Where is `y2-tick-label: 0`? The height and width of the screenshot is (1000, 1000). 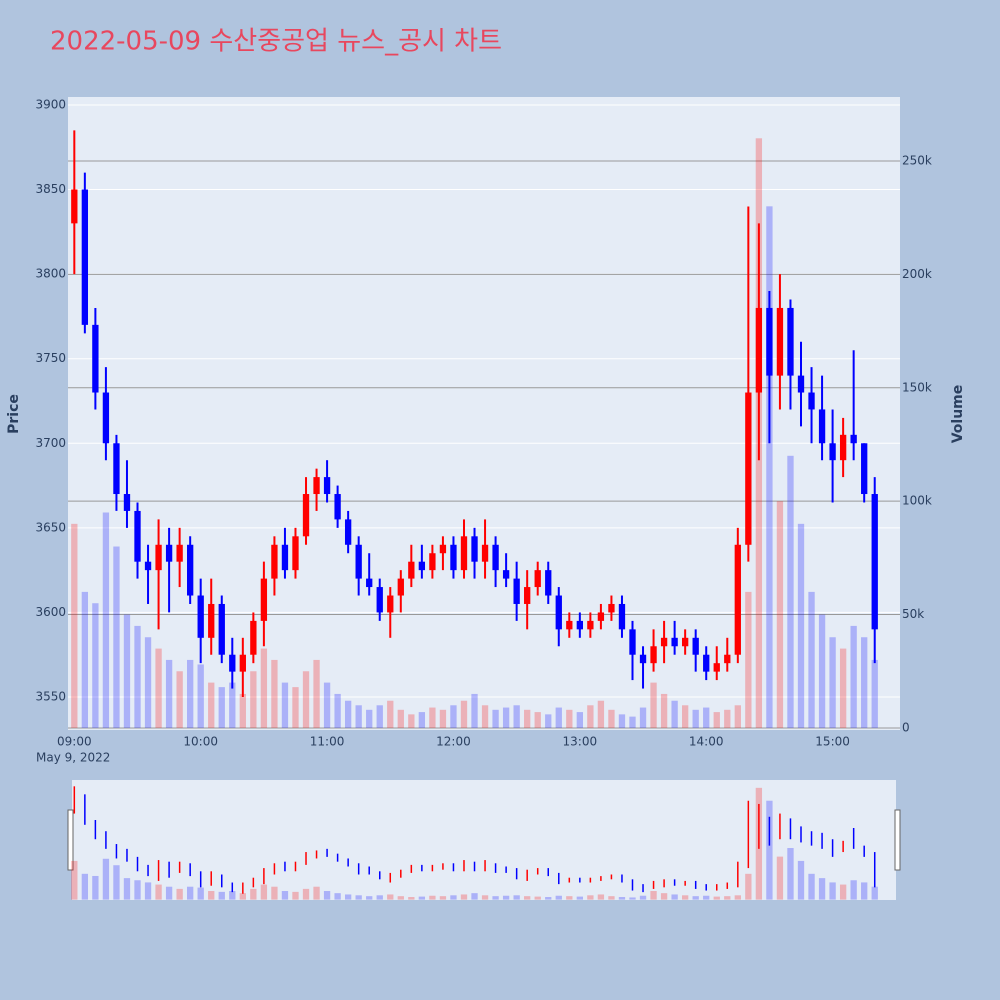
y2-tick-label: 0 is located at coordinates (906, 727).